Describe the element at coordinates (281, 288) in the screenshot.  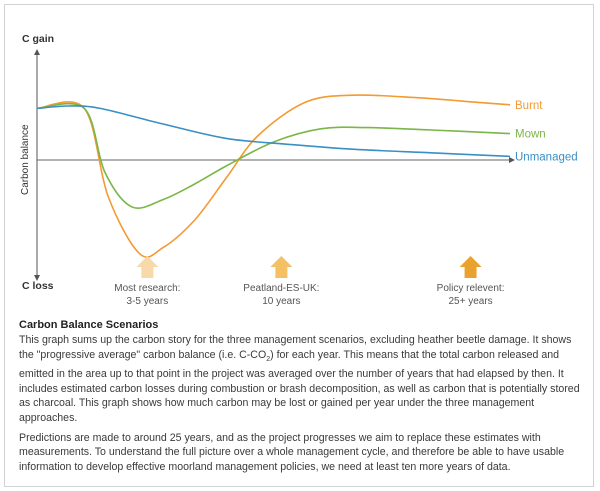
I see `annotation-label-2-line1: Peatland-ES-UK:` at that location.